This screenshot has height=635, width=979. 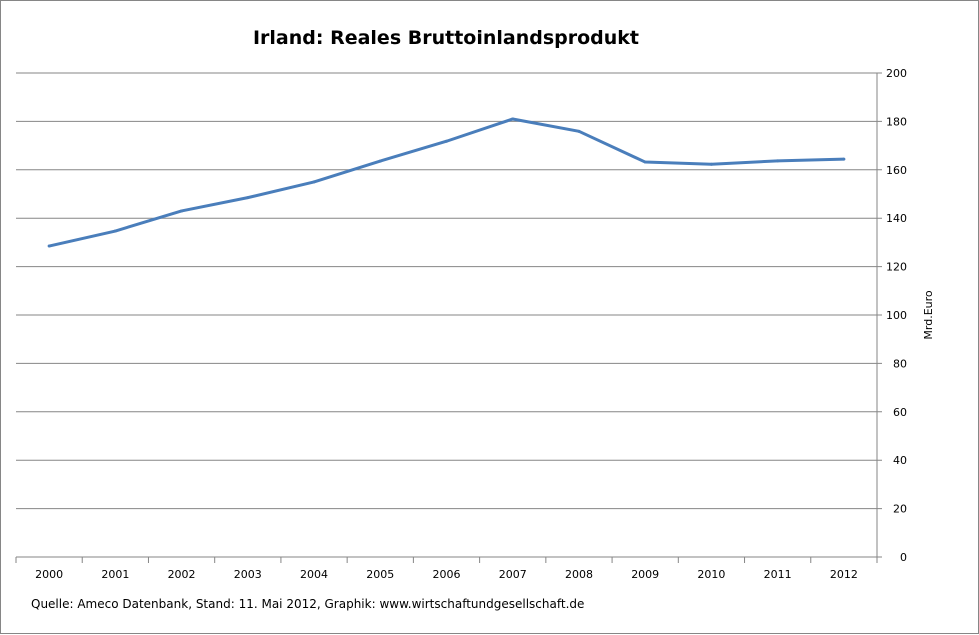 I want to click on y-tick-label: 20, so click(x=900, y=509).